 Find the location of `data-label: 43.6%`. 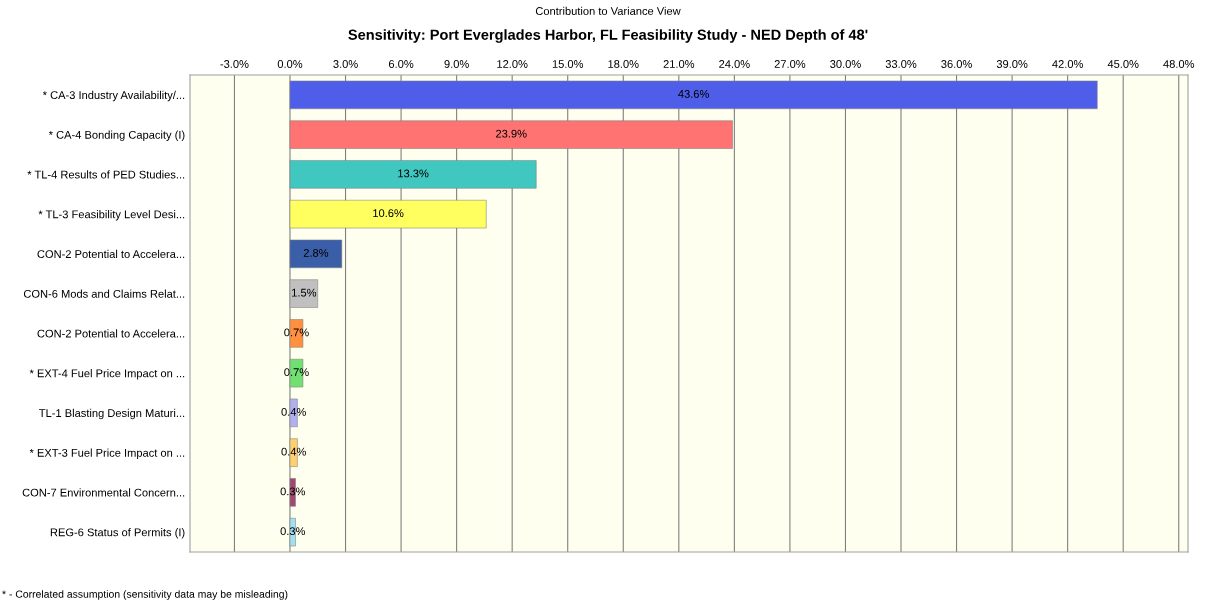

data-label: 43.6% is located at coordinates (693, 93).